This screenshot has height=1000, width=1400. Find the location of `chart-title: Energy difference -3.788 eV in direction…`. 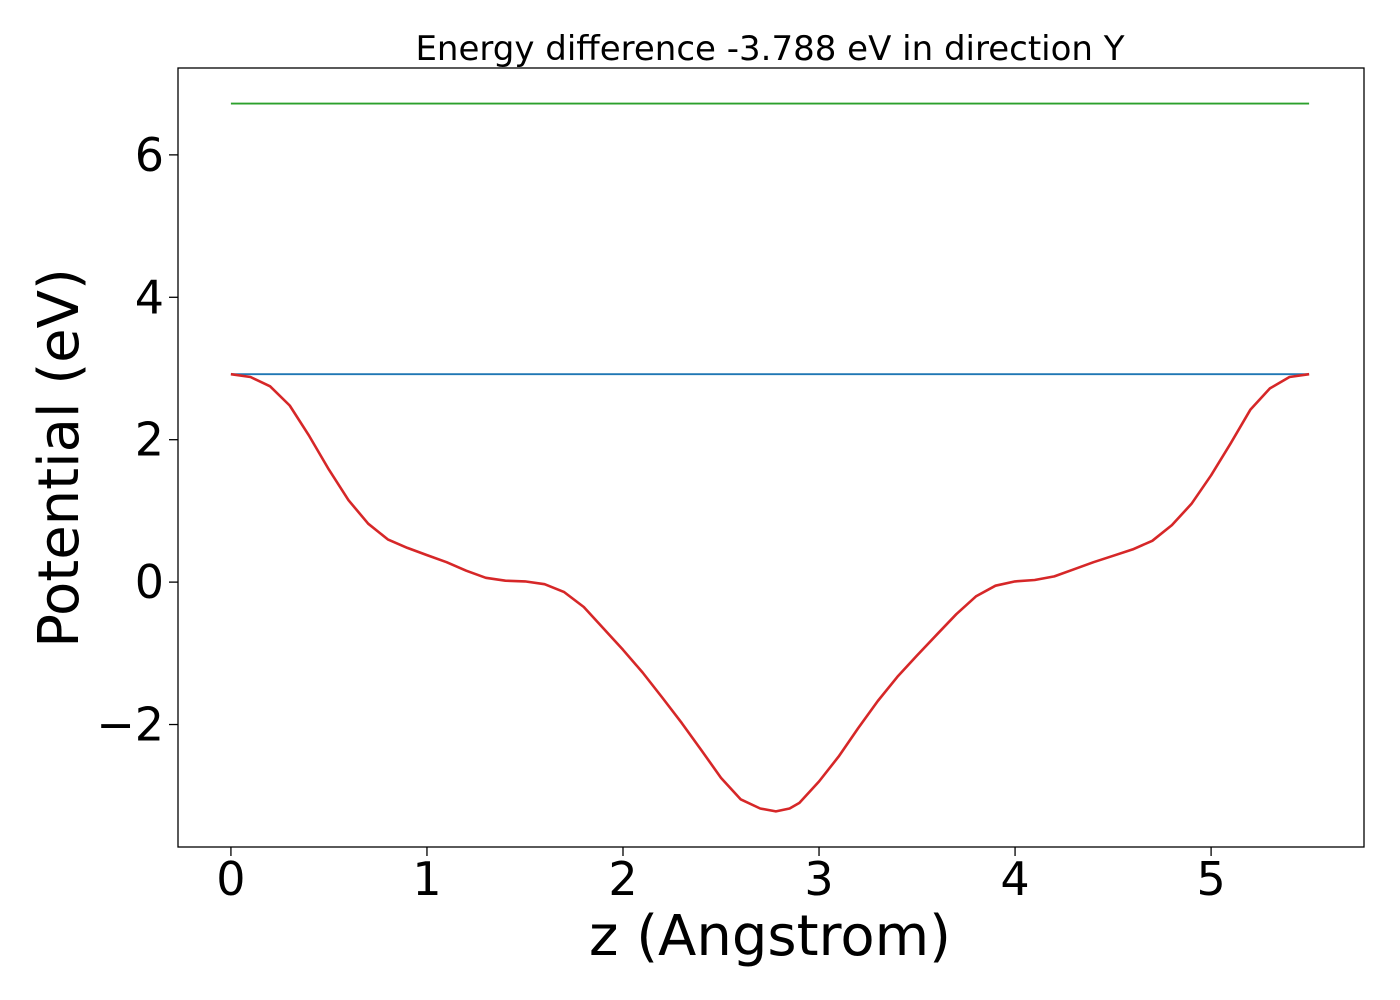

chart-title: Energy difference -3.788 eV in direction… is located at coordinates (769, 49).